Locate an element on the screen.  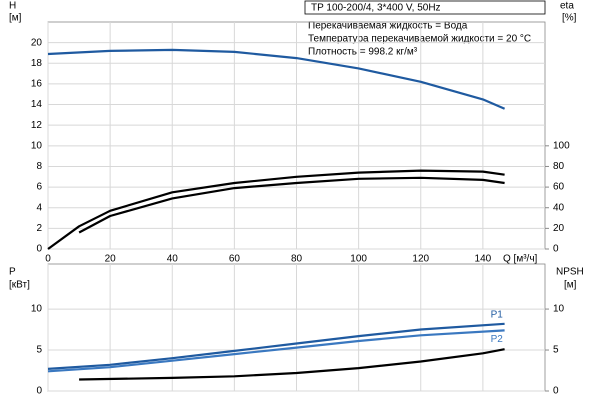
y-unit: [кВт] is located at coordinates (19, 285).